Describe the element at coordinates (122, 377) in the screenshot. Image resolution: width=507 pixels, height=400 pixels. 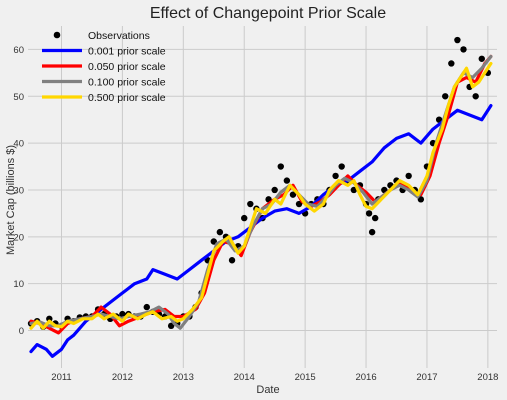
I see `x-tick-label: 2012` at that location.